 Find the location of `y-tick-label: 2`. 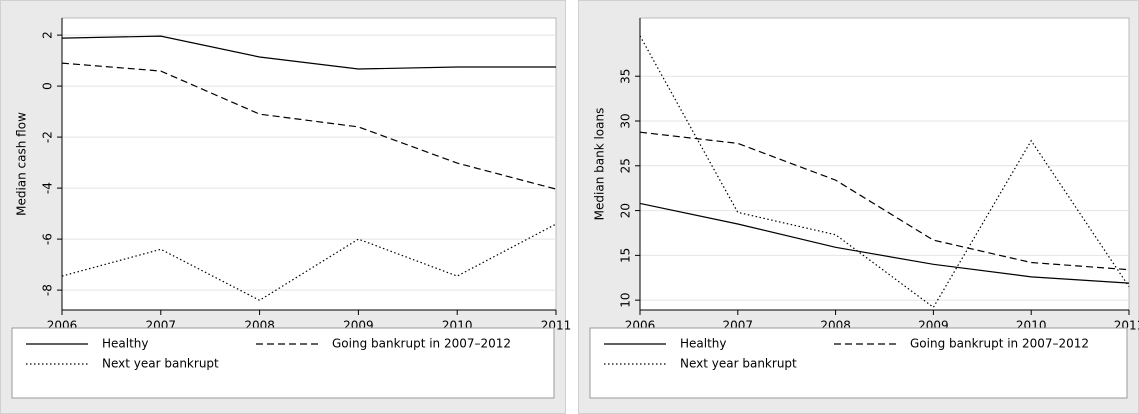

y-tick-label: 2 is located at coordinates (48, 35).